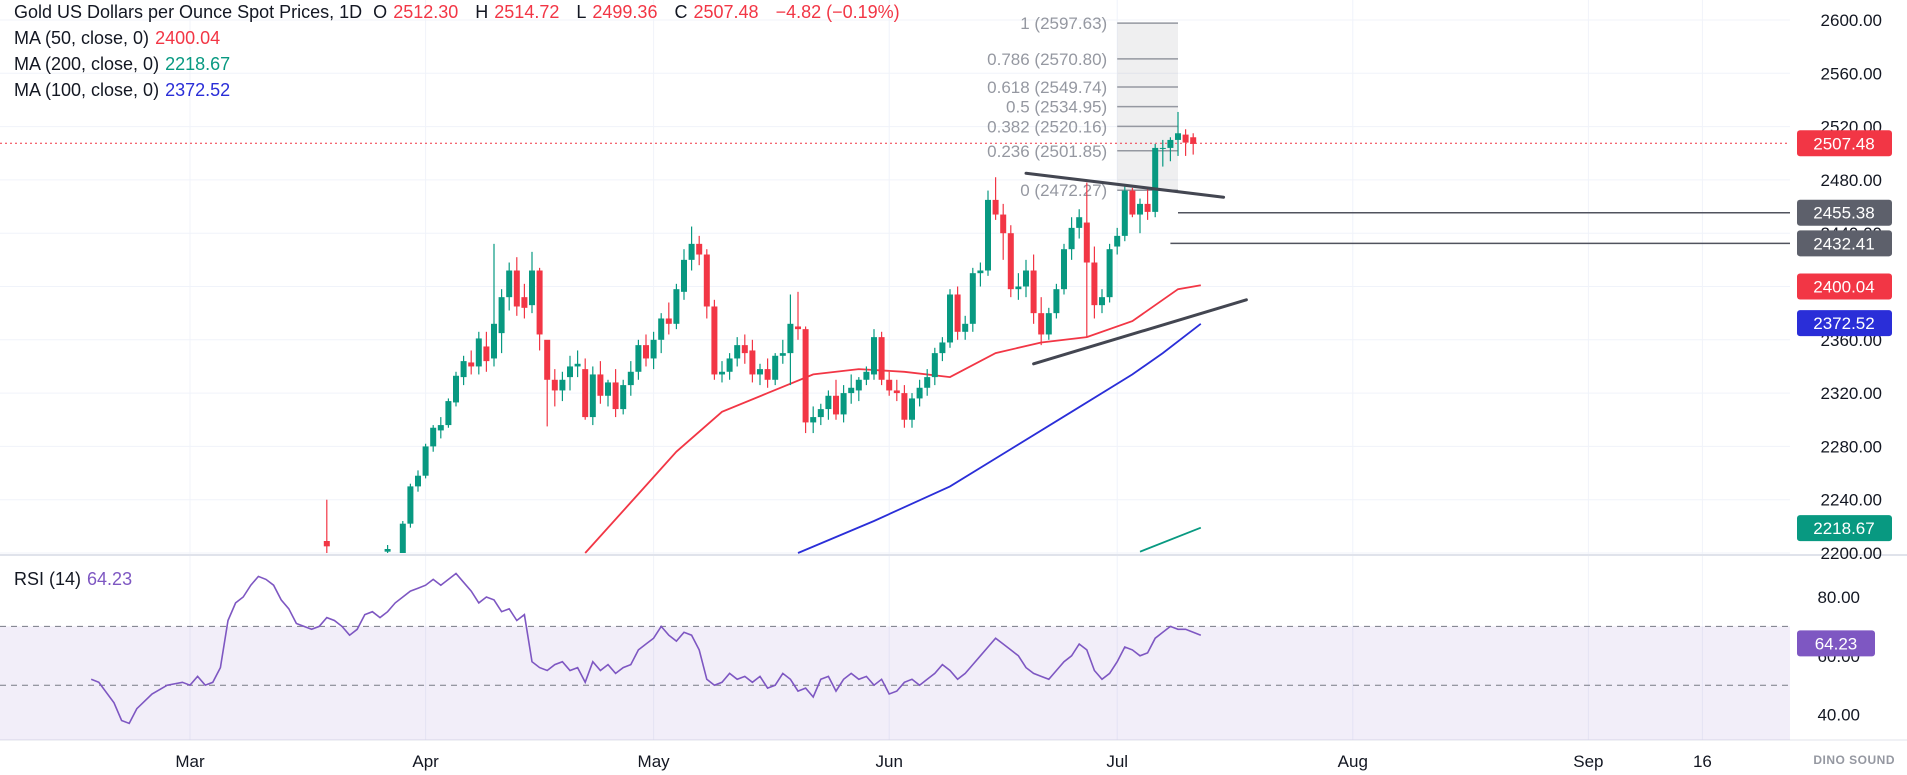  I want to click on price-axis-label: 2240.00, so click(1851, 500).